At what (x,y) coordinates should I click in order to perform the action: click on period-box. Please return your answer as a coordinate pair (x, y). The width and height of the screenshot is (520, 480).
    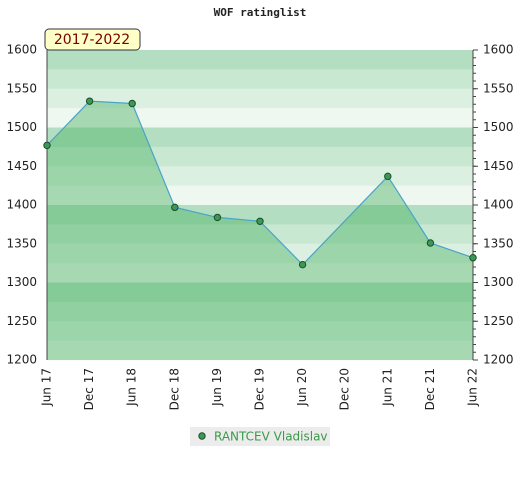
    Looking at the image, I should click on (92, 39).